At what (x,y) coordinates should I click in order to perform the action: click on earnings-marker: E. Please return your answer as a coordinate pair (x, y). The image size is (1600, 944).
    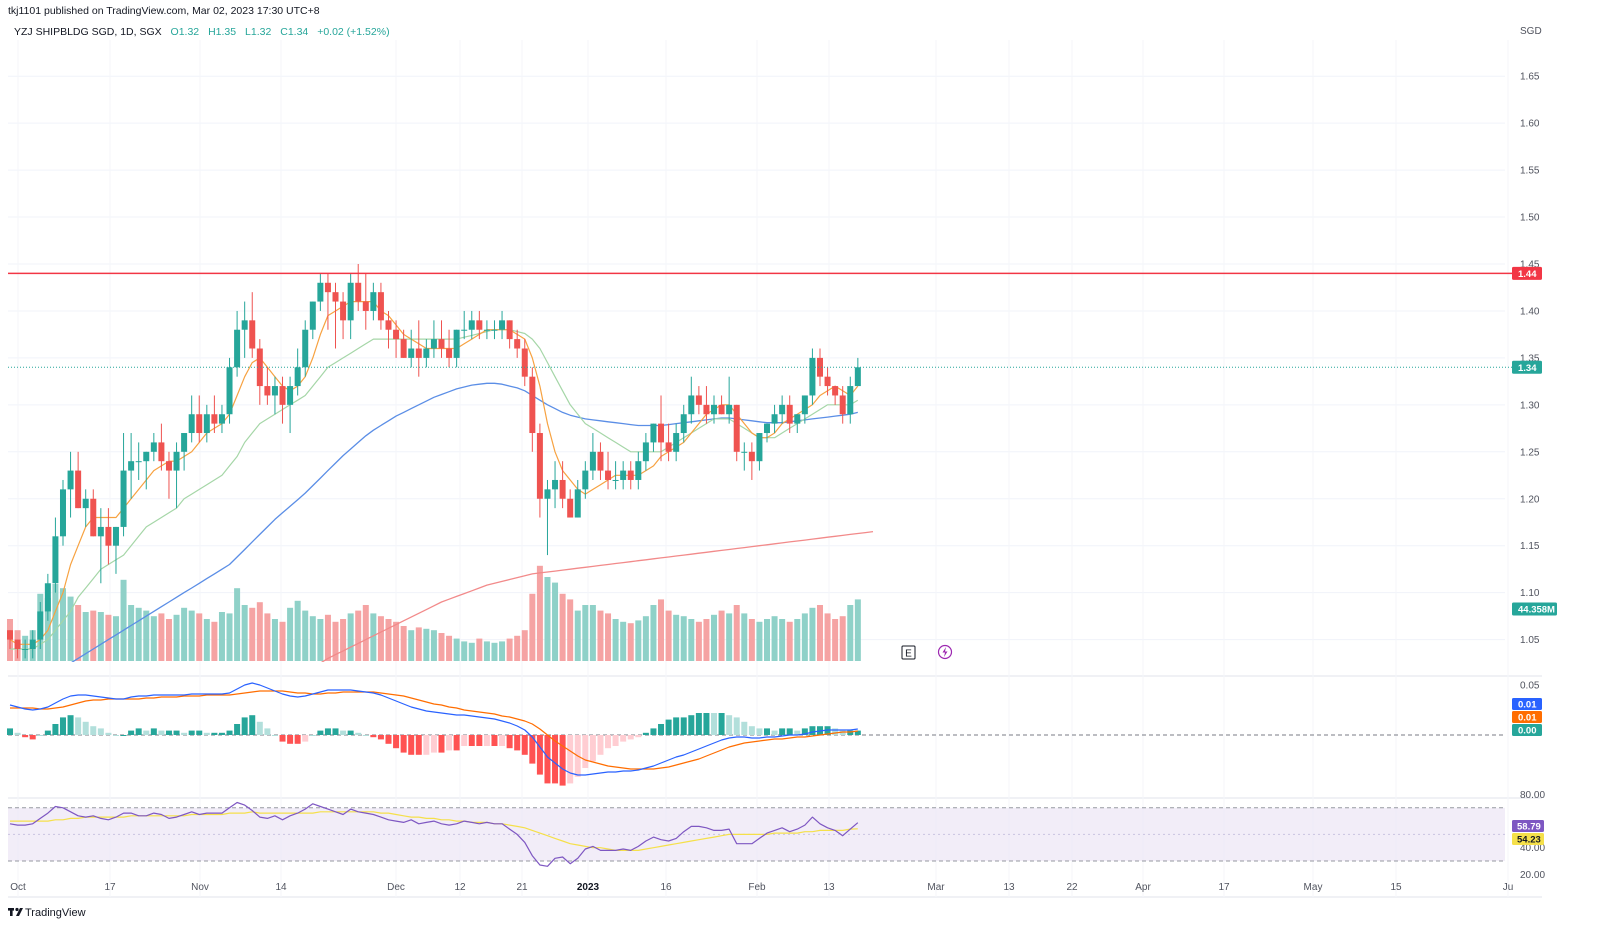
    Looking at the image, I should click on (908, 652).